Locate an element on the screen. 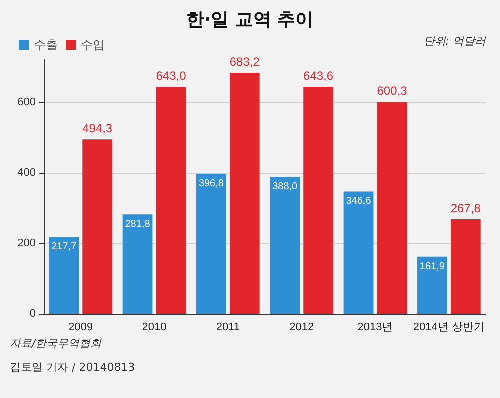 This screenshot has width=500, height=398. text: 자료/한국무역협회 is located at coordinates (56, 343).